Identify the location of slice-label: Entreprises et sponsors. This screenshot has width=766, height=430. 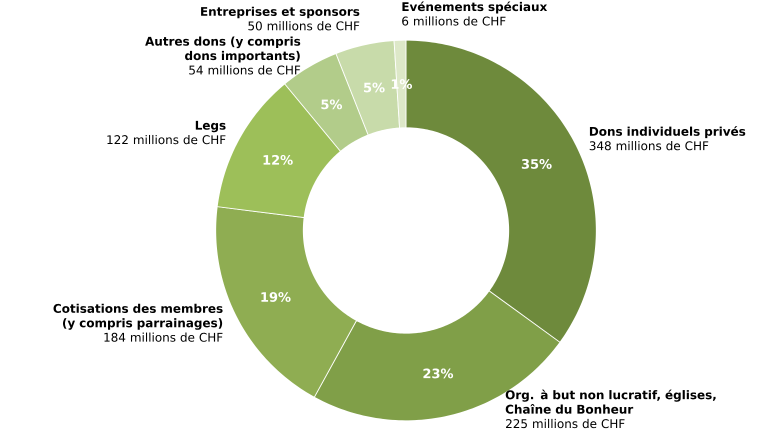
(280, 12).